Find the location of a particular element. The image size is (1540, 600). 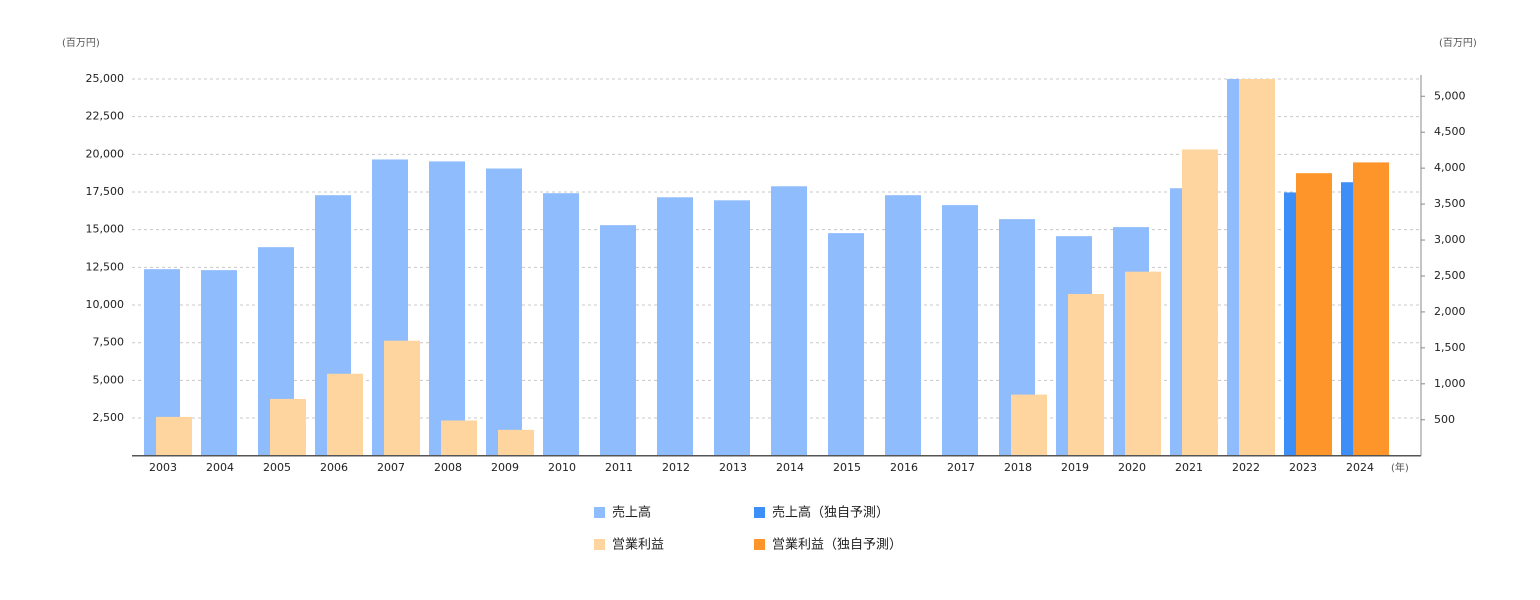

y2-tick-label: 500 is located at coordinates (1444, 419).